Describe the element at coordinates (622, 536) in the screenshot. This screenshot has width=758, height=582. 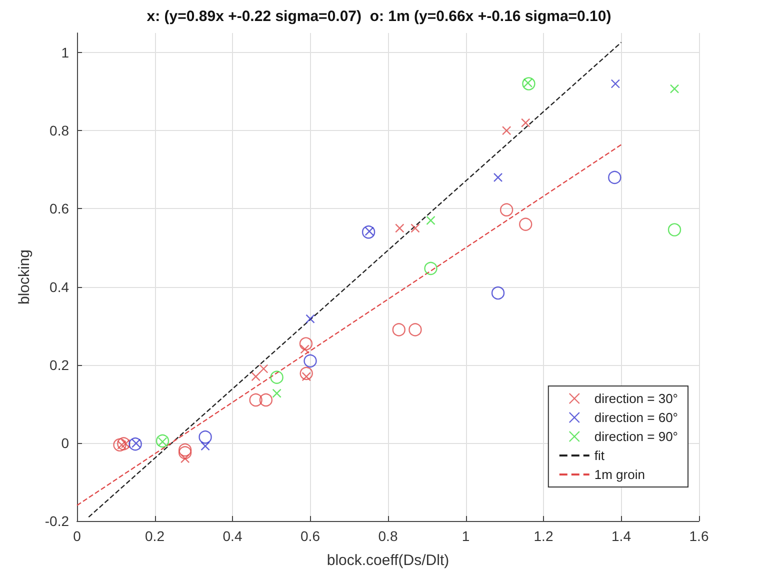
I see `x-tick-label: 1.4` at that location.